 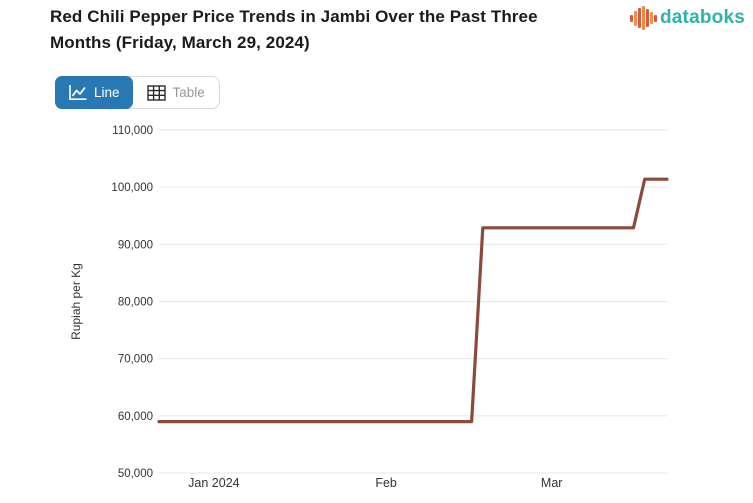 I want to click on y-axis-tick-label: 110,000, so click(x=132, y=131).